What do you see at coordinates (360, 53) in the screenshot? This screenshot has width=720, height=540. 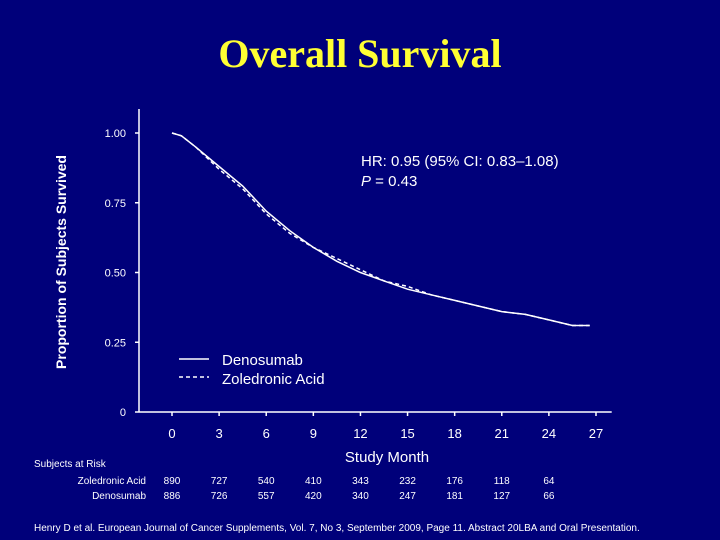 I see `slide-title: Overall Survival` at bounding box center [360, 53].